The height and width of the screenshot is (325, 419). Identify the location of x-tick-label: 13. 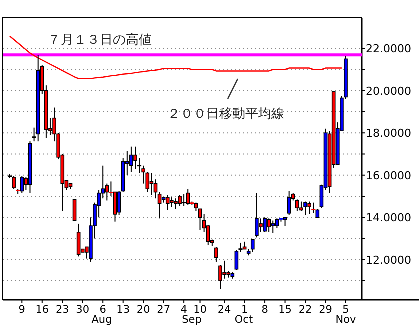
(123, 310).